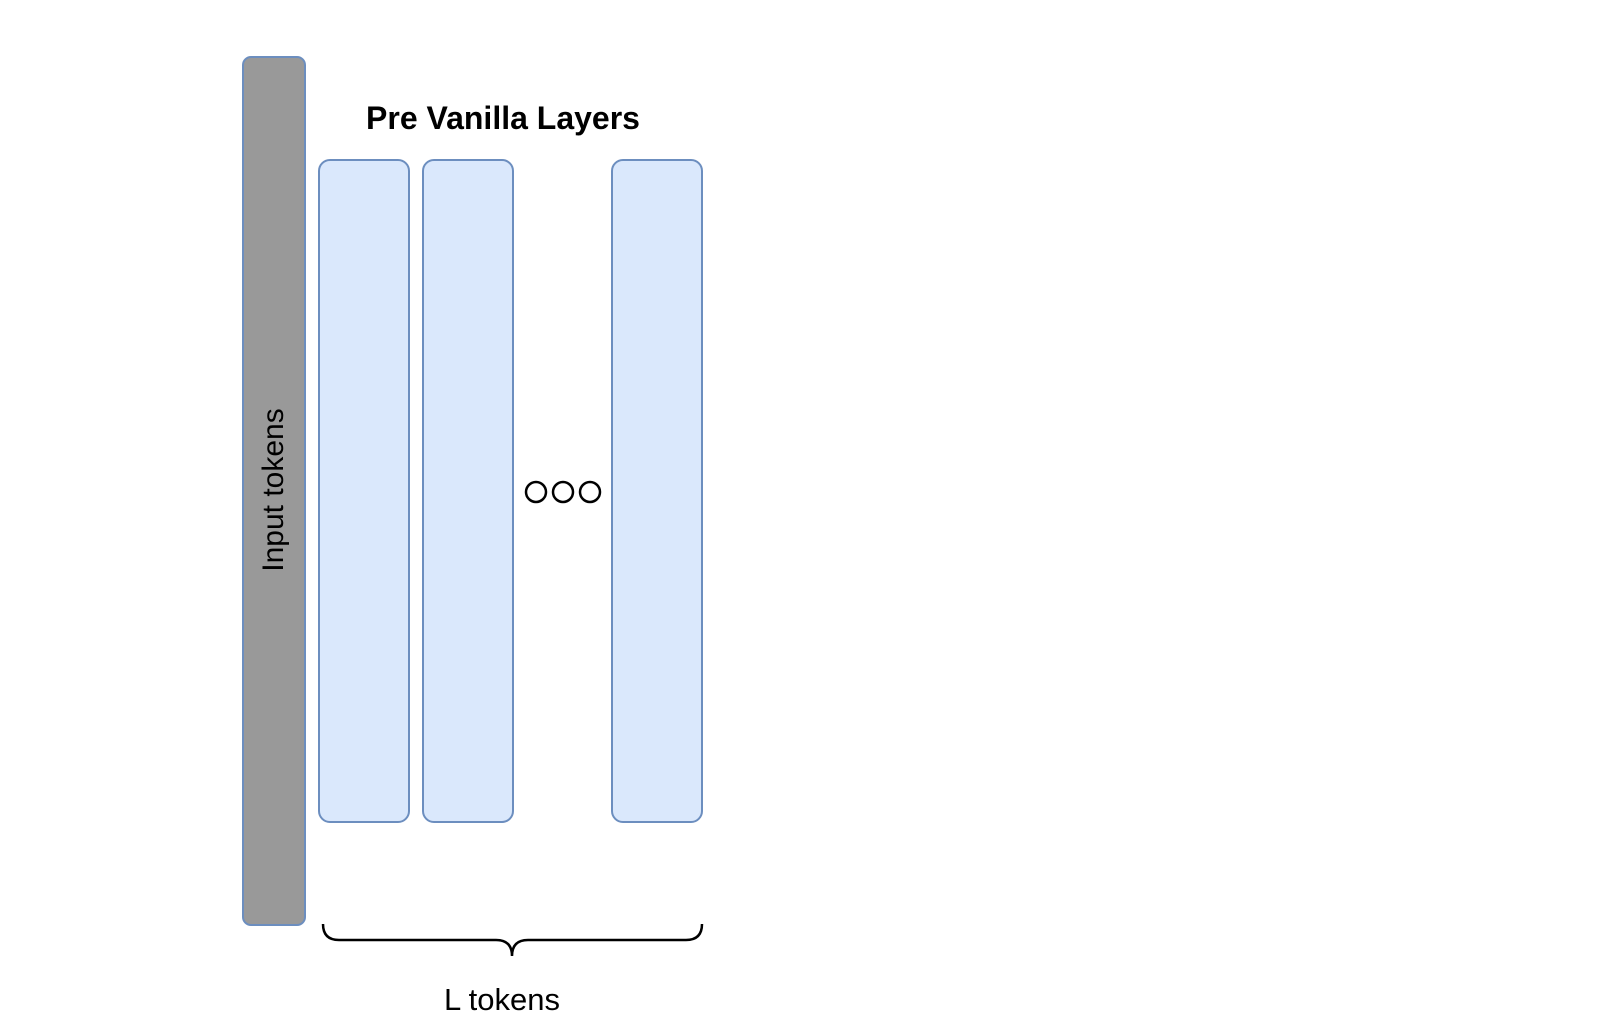 Image resolution: width=1608 pixels, height=1032 pixels. I want to click on ellipsis-dots, so click(563, 492).